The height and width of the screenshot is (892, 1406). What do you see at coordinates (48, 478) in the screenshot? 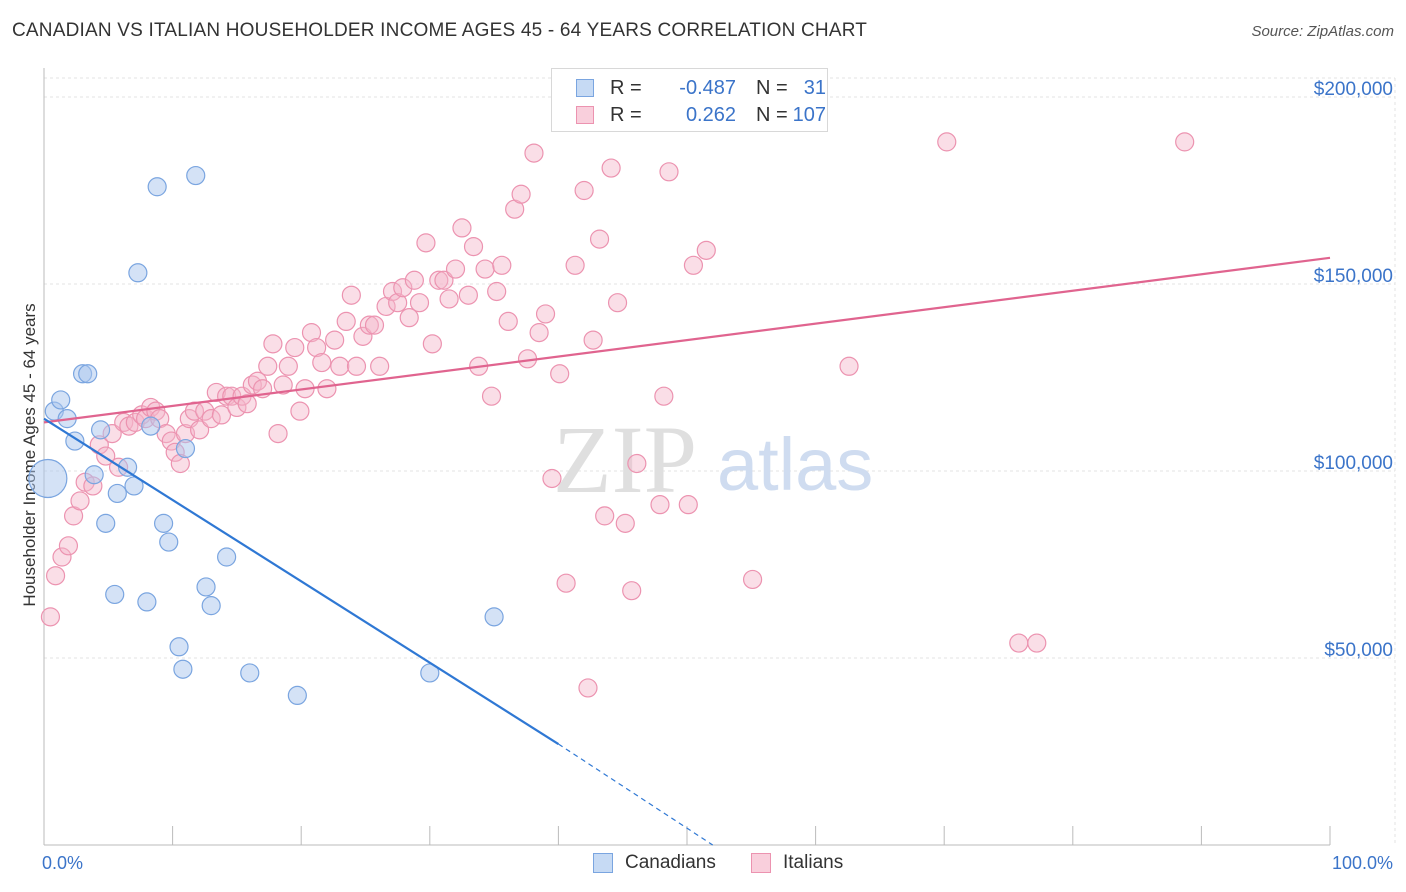
I see `canadian-point-large` at bounding box center [48, 478].